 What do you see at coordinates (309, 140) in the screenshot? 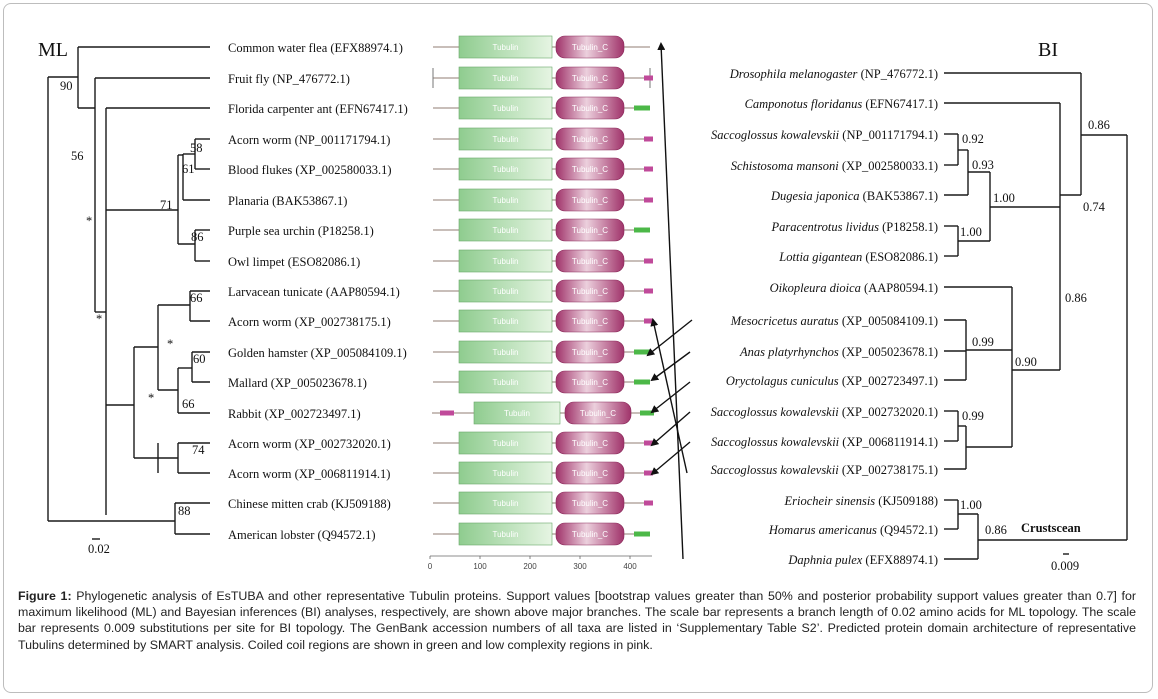
I see `ml-taxon-label: Acorn worm (NP_001171794.1)` at bounding box center [309, 140].